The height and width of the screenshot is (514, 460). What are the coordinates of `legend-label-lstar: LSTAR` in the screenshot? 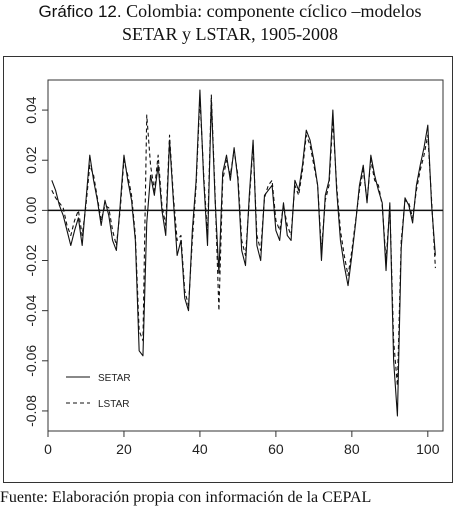 It's located at (114, 404).